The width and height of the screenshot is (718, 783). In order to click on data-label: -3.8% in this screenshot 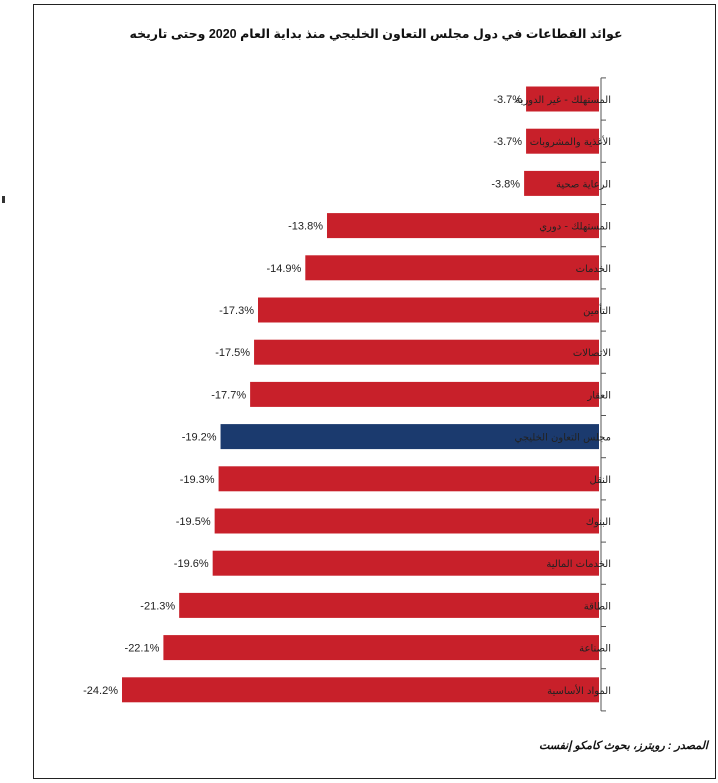, I will do `click(505, 184)`.